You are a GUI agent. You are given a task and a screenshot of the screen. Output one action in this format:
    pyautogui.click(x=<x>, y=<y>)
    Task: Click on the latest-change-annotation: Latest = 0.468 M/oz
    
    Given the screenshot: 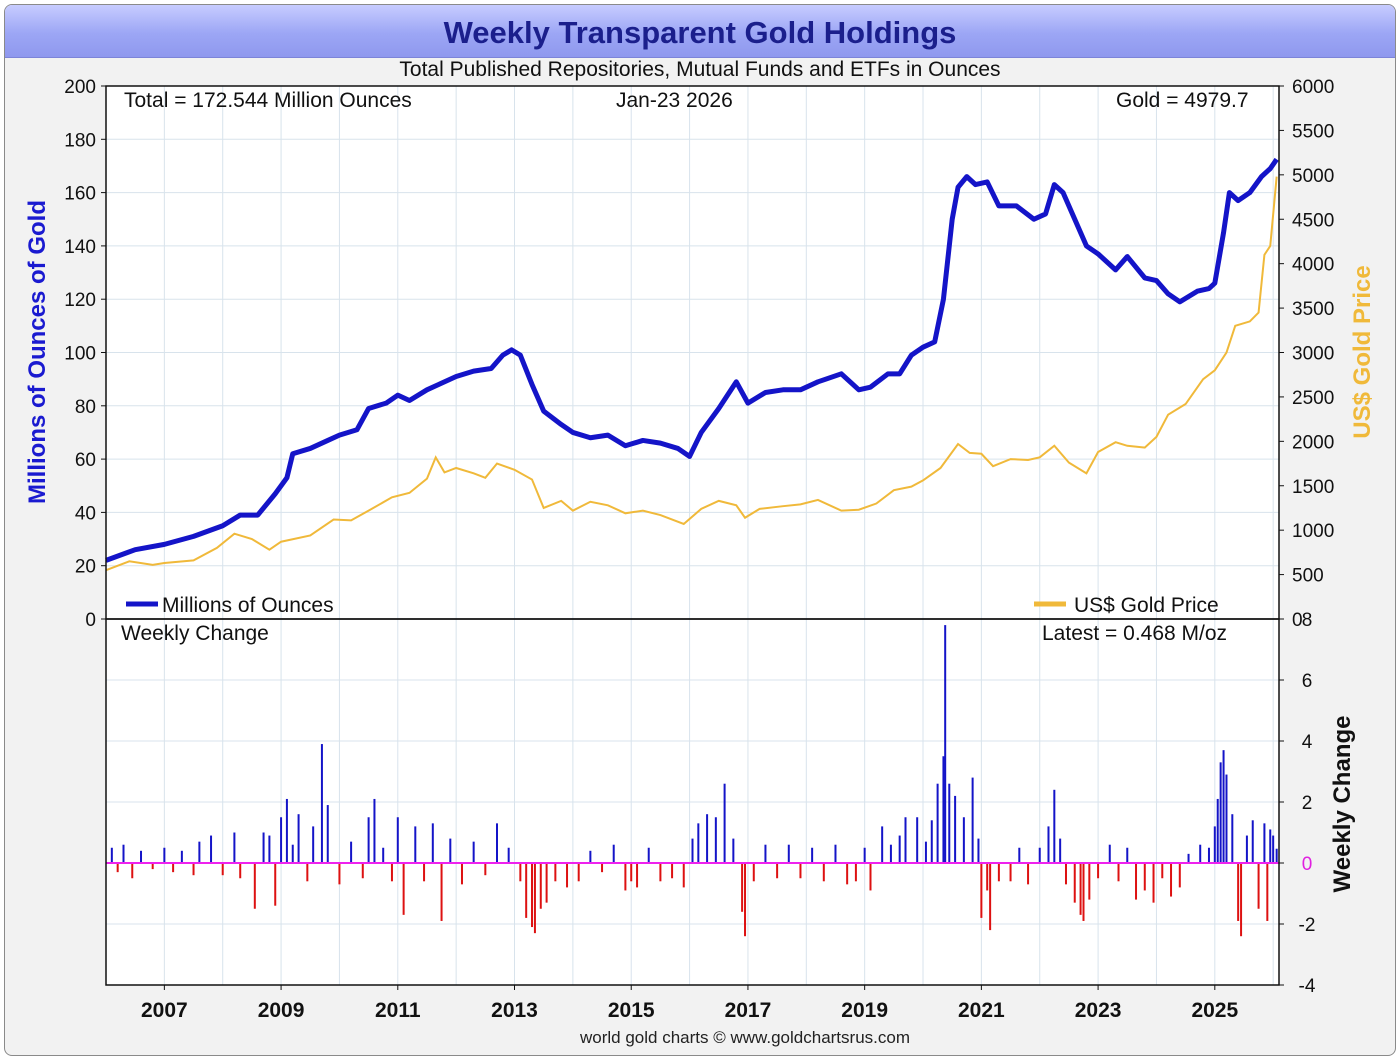 What is the action you would take?
    pyautogui.click(x=1135, y=633)
    